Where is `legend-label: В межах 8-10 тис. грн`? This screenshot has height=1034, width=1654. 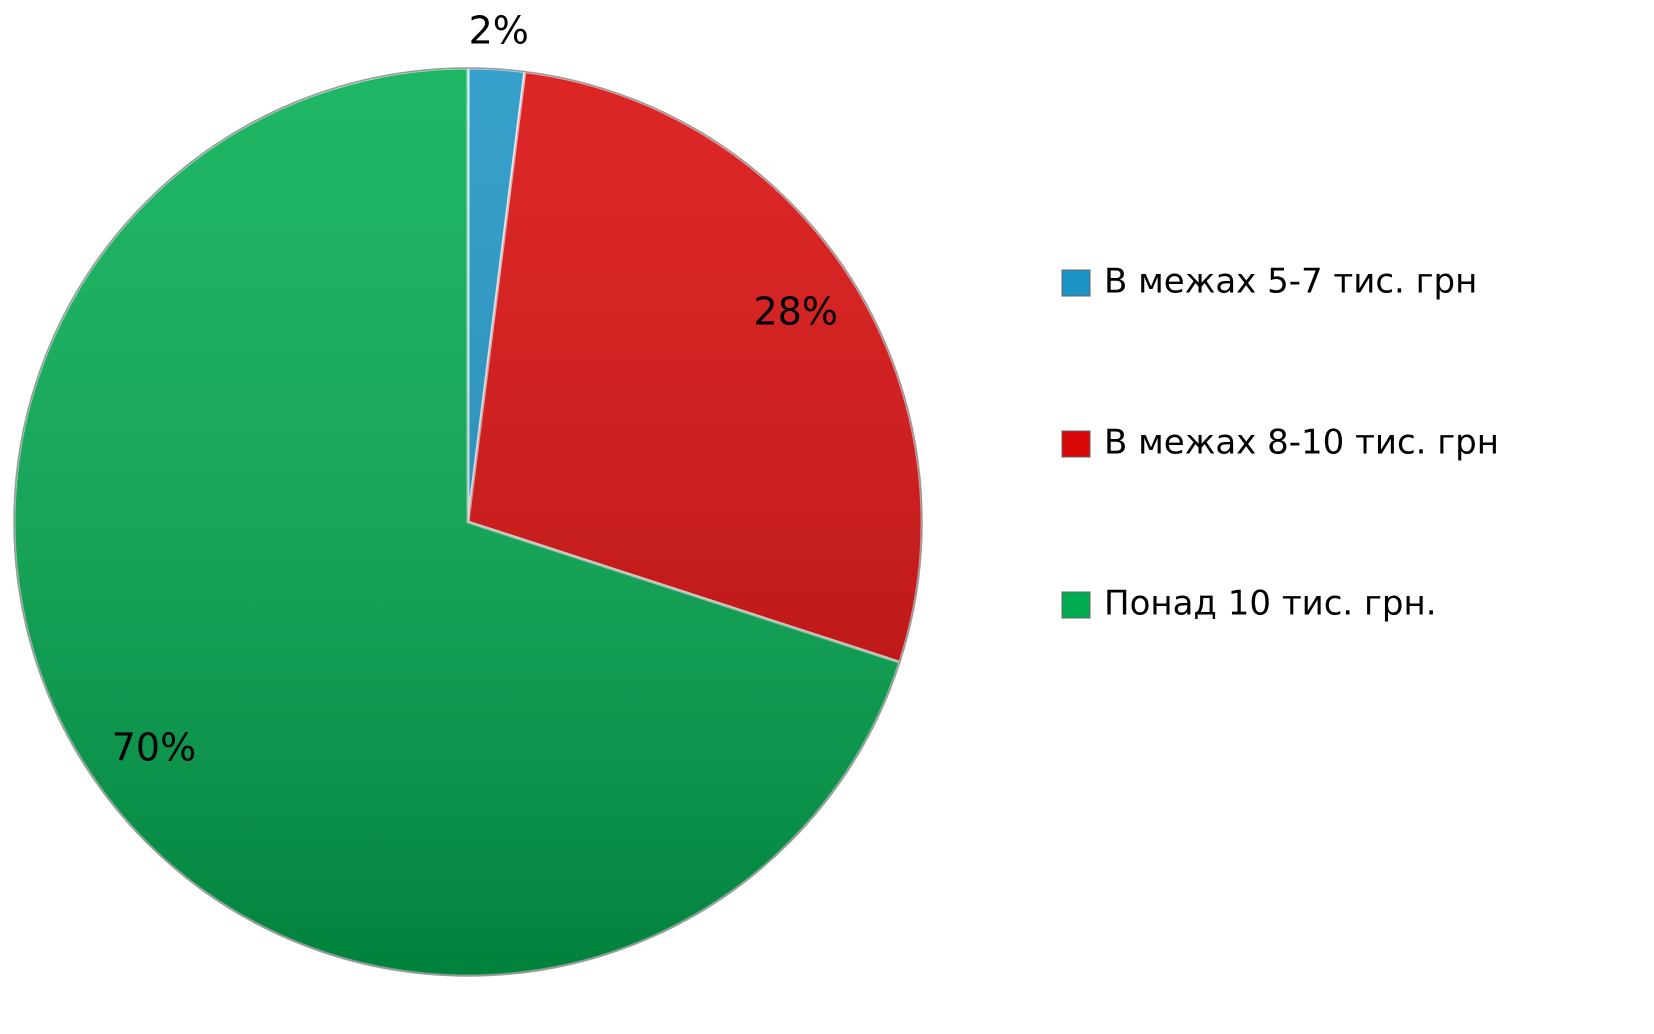 legend-label: В межах 8-10 тис. грн is located at coordinates (1301, 443).